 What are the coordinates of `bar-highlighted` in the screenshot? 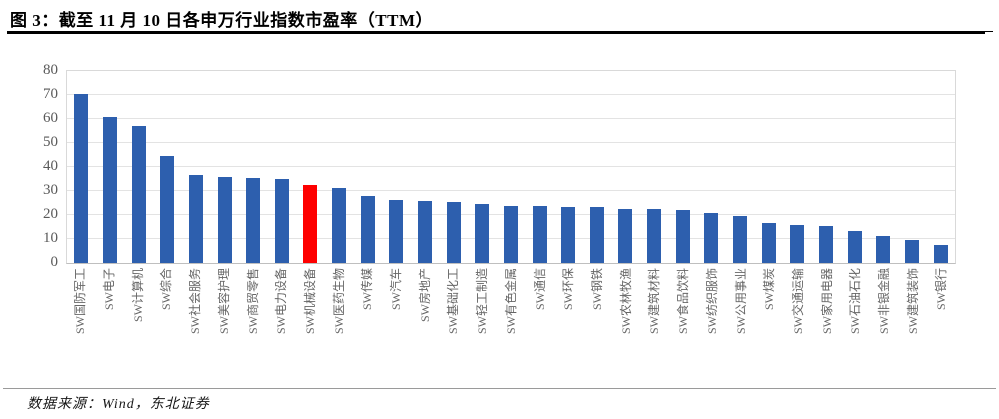 It's located at (310, 224).